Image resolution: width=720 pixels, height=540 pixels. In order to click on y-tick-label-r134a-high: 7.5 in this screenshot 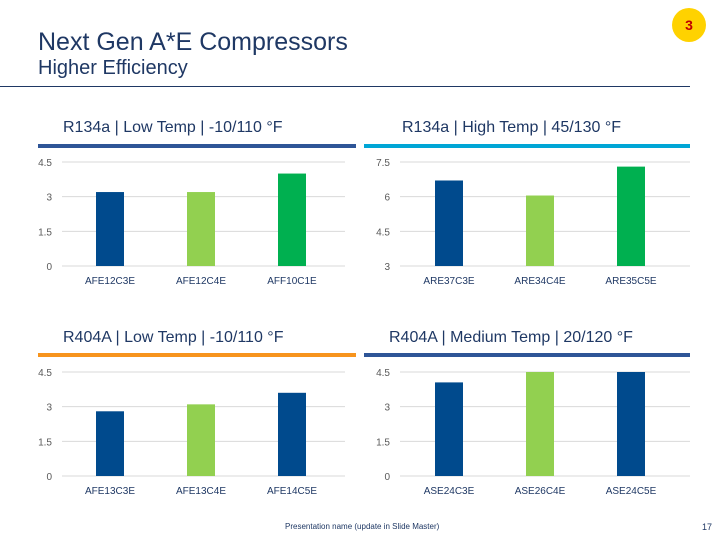, I will do `click(383, 163)`.